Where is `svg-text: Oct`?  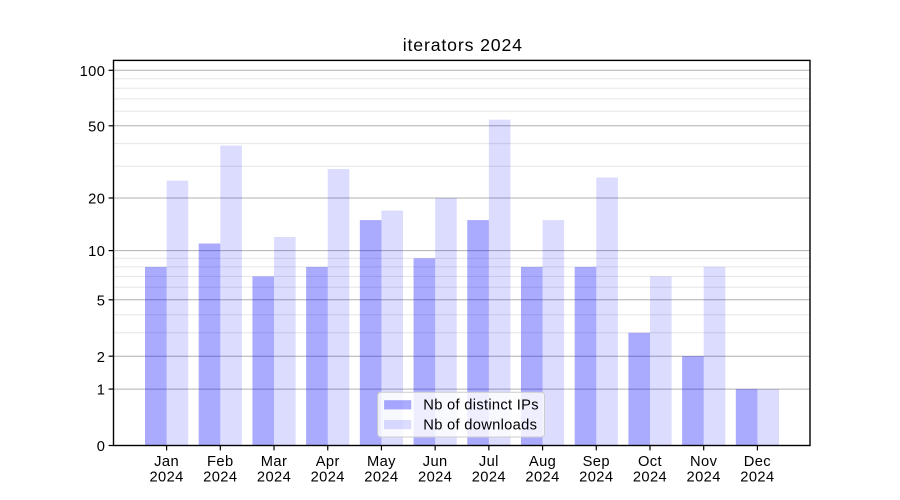 svg-text: Oct is located at coordinates (650, 462).